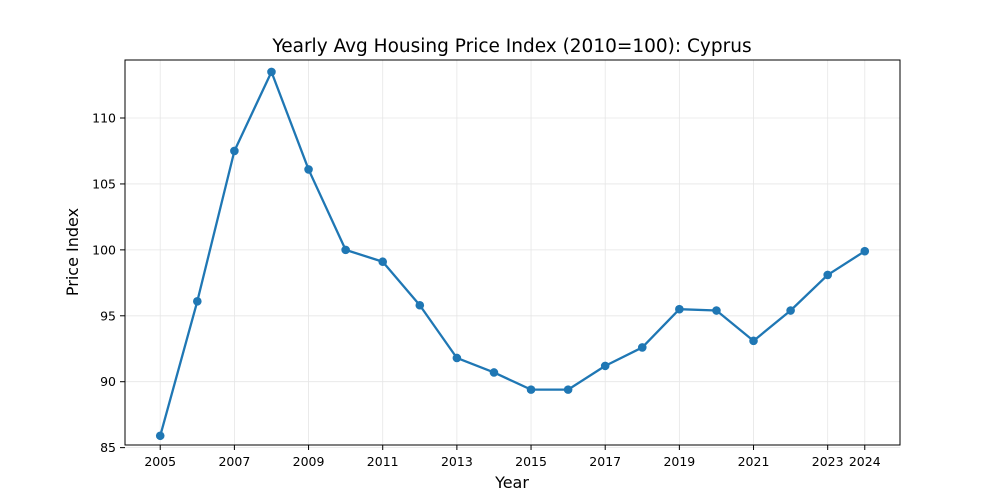 This screenshot has width=1000, height=500. I want to click on y-axis: 85 90 95 100 105 110, so click(108, 283).